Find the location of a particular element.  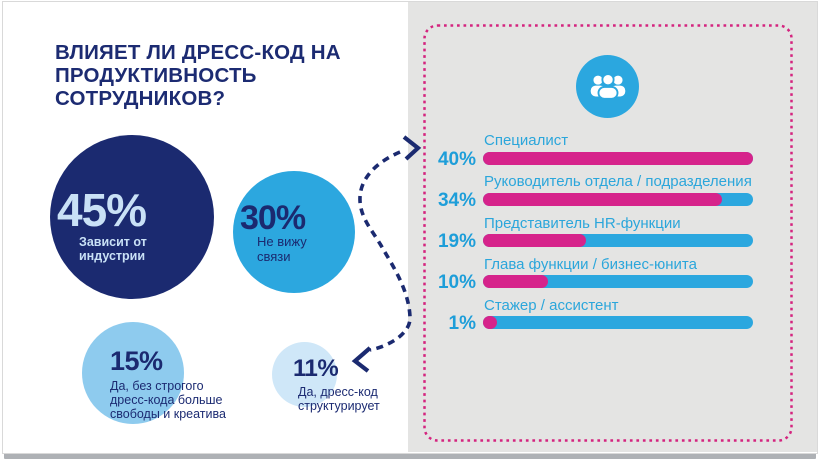

bar-value-hr: 19% is located at coordinates (456, 241).